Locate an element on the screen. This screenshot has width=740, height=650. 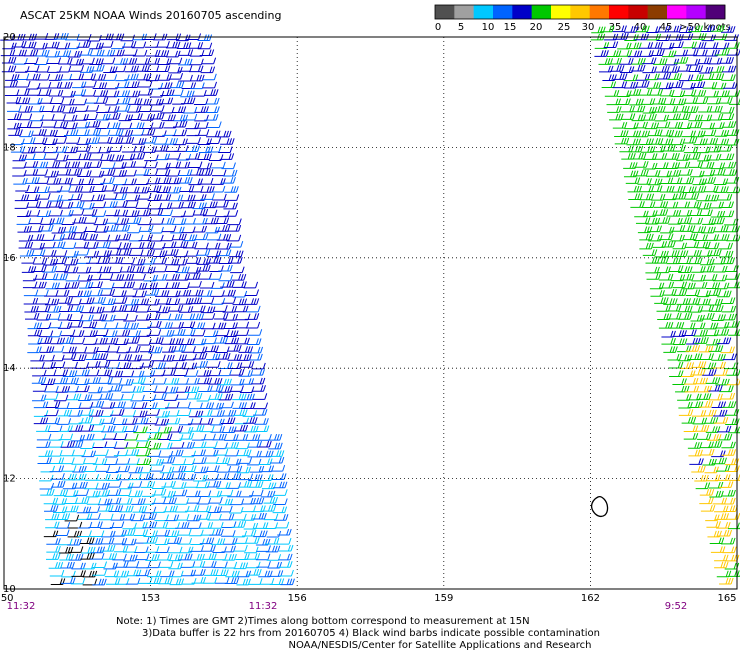
legend-label-2: 10 is located at coordinates (488, 27).